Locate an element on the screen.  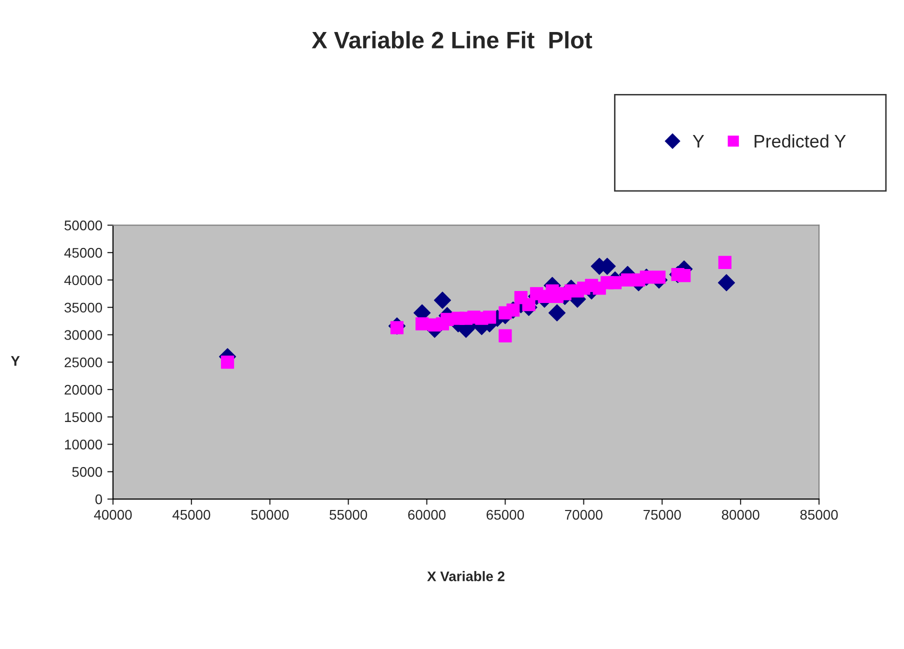
x-tick-label: 40000 is located at coordinates (113, 515).